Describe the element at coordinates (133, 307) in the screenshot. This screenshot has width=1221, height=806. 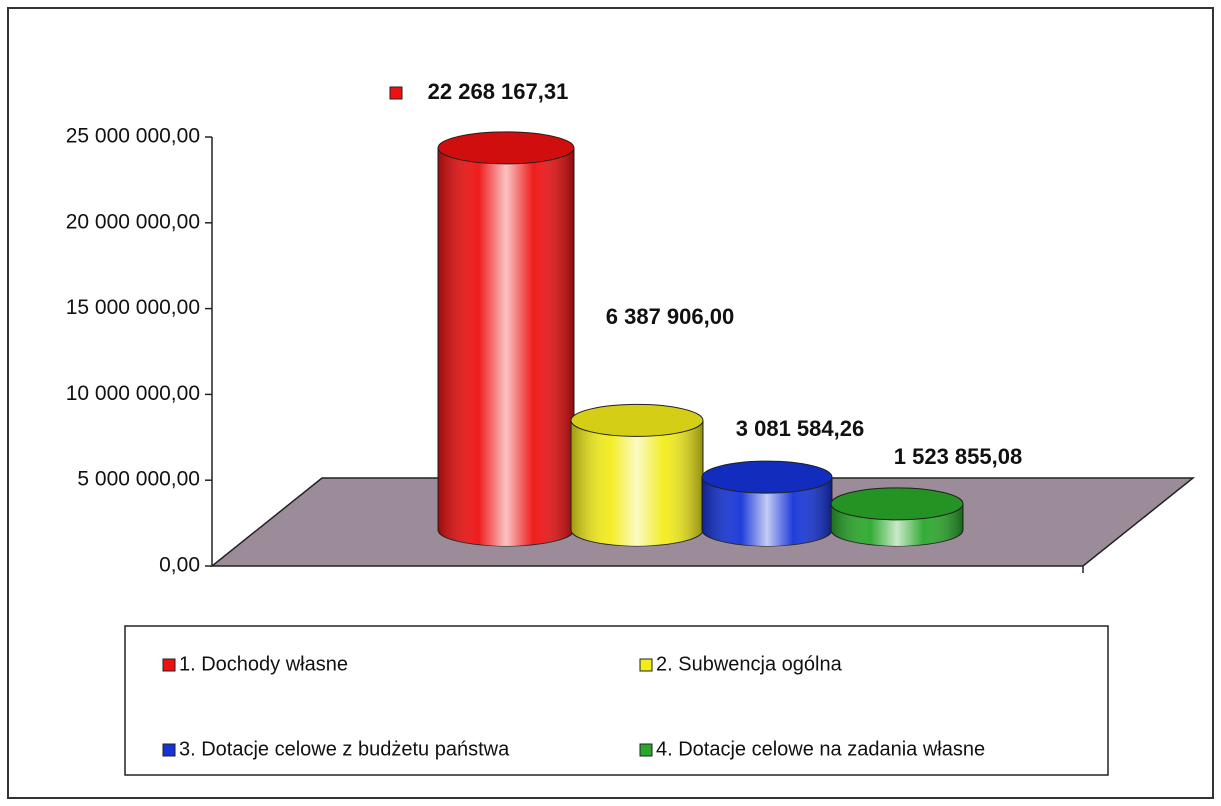
I see `y-tick-label: 15 000 000,00` at that location.